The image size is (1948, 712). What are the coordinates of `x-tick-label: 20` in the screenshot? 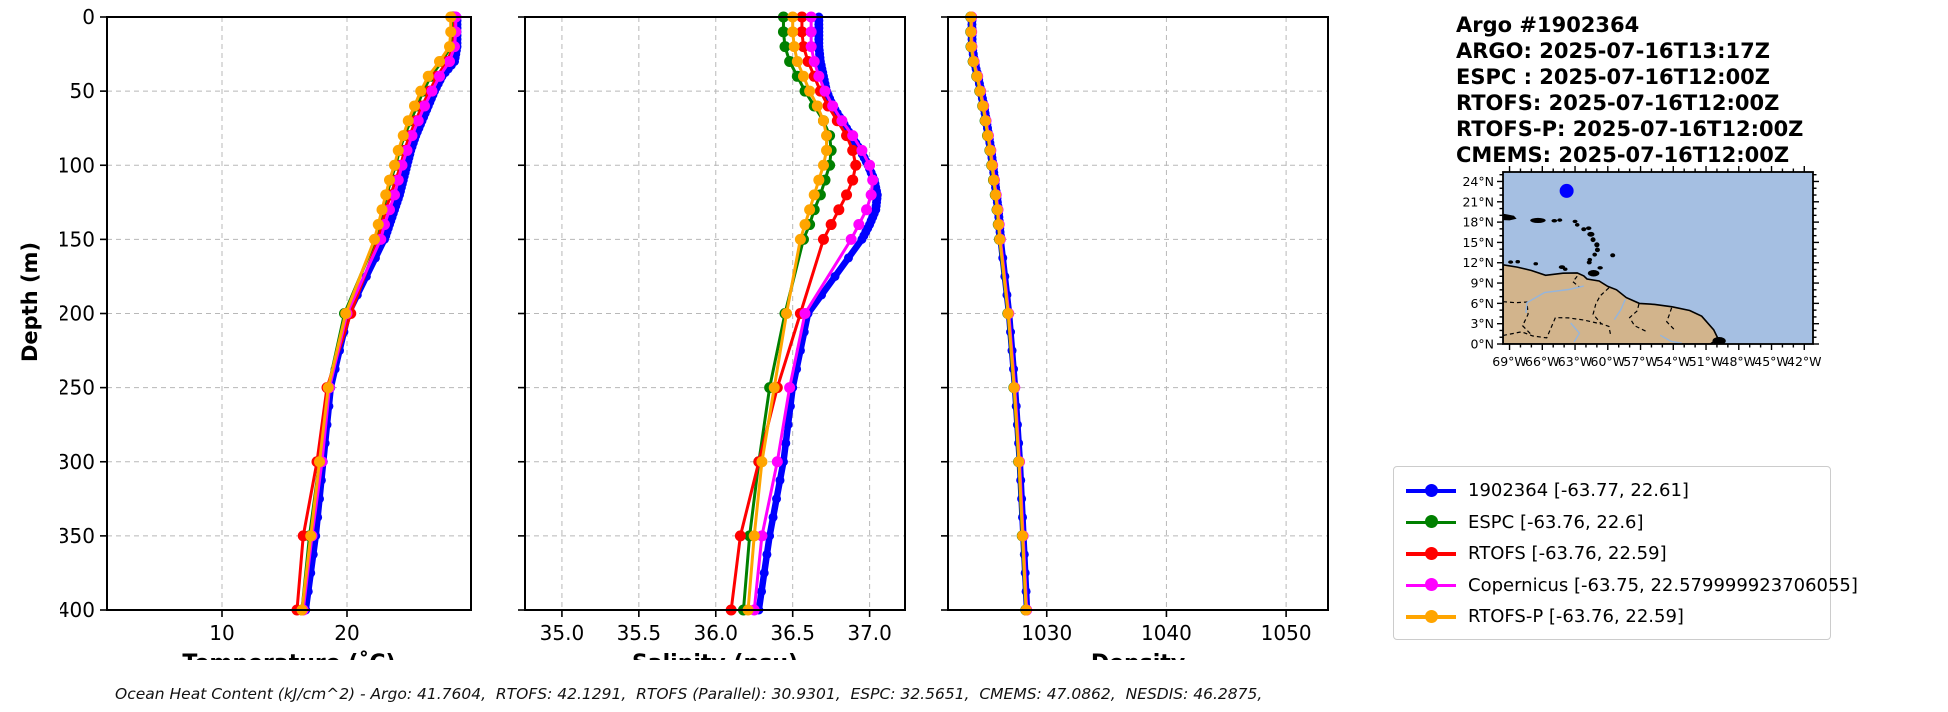 It's located at (346, 633).